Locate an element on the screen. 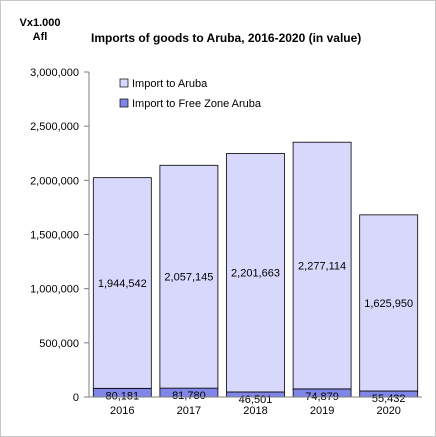  y-tick-label-500,000: 500,000 is located at coordinates (59, 344).